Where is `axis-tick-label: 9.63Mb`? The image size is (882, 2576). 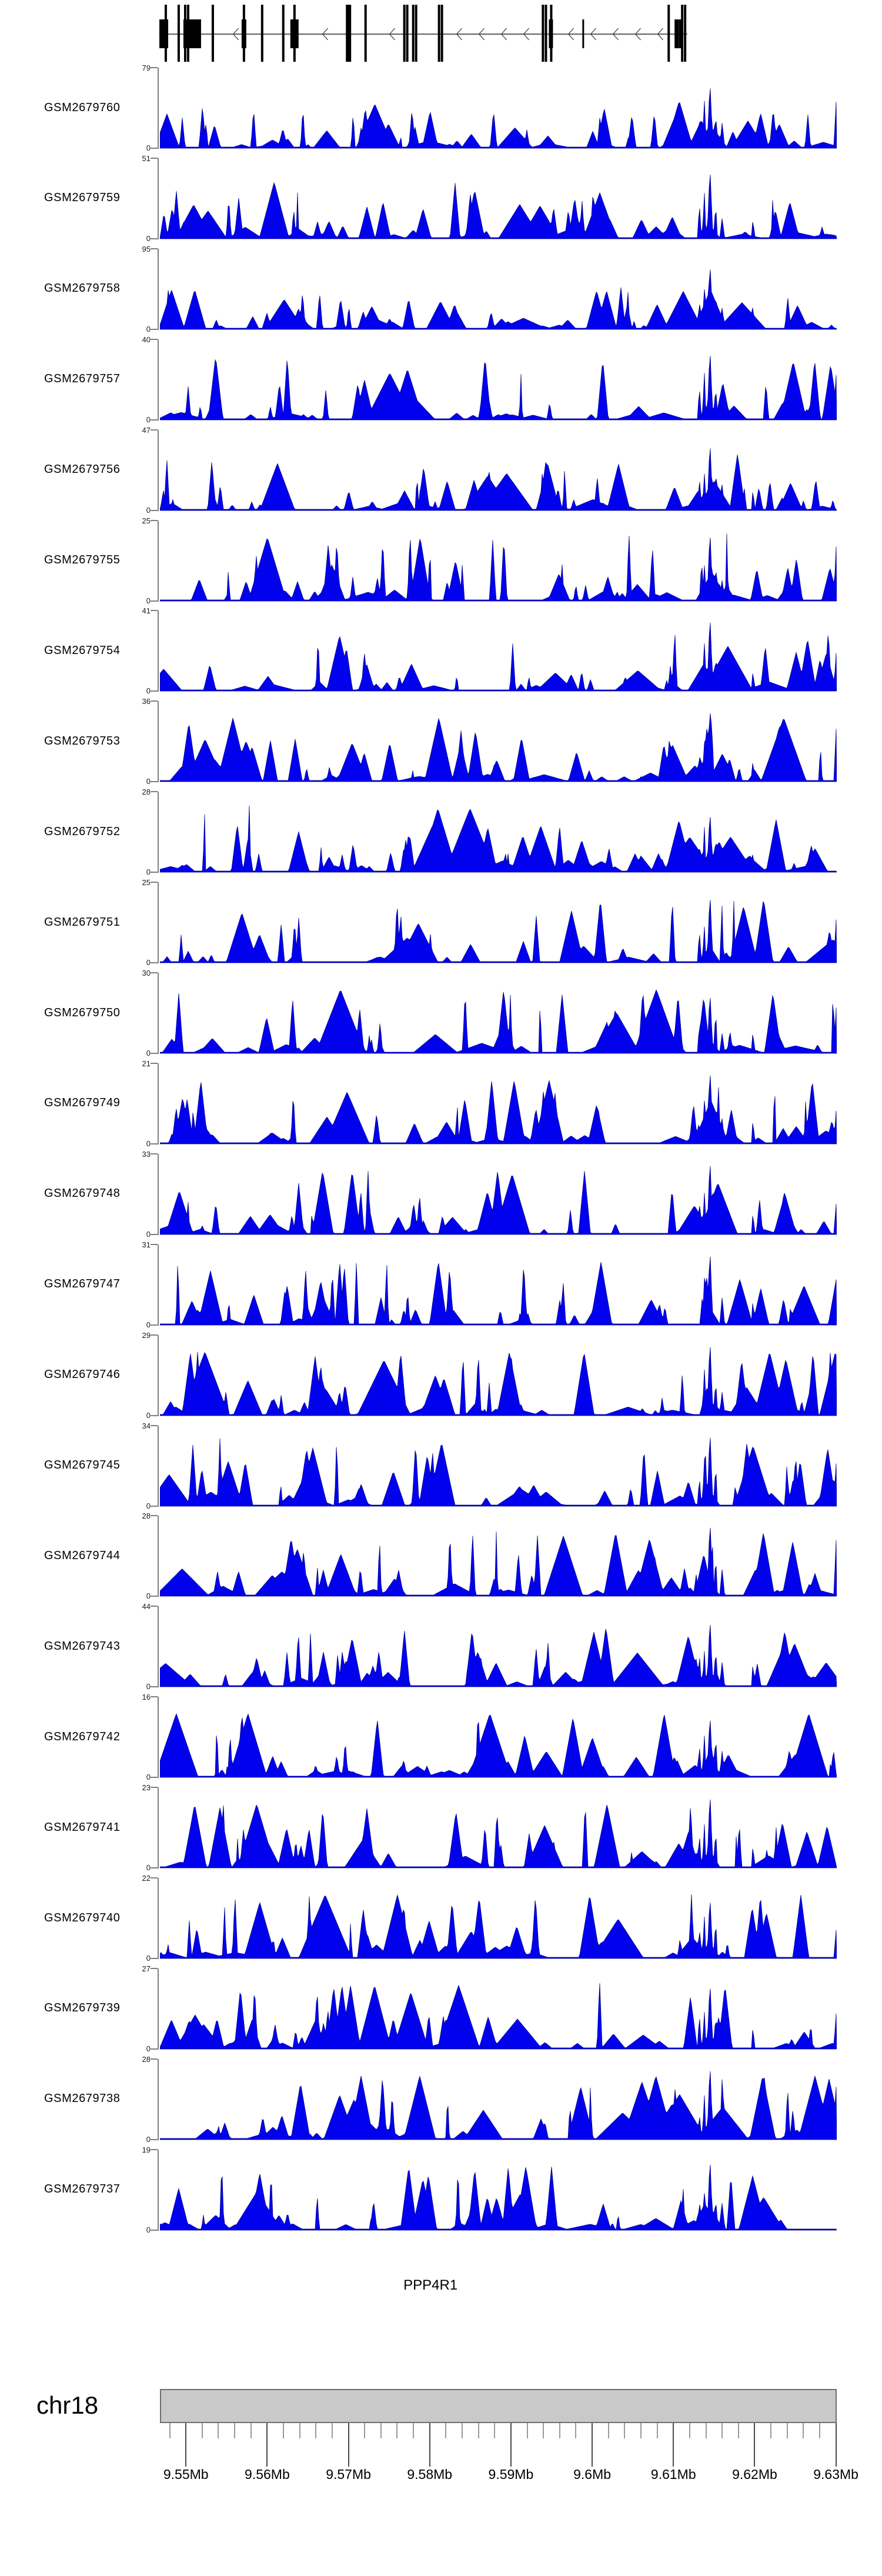 axis-tick-label: 9.63Mb is located at coordinates (835, 2474).